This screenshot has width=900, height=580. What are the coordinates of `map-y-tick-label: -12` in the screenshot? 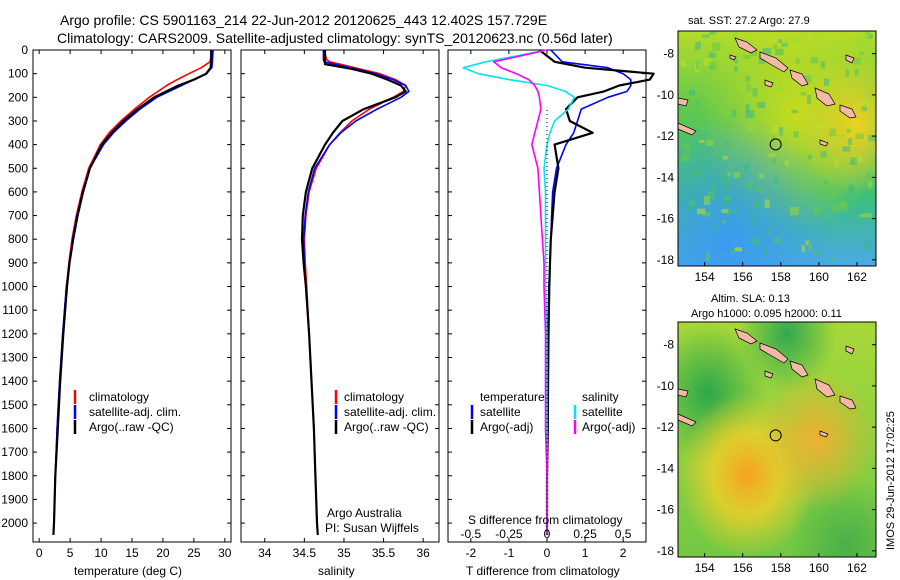 It's located at (666, 427).